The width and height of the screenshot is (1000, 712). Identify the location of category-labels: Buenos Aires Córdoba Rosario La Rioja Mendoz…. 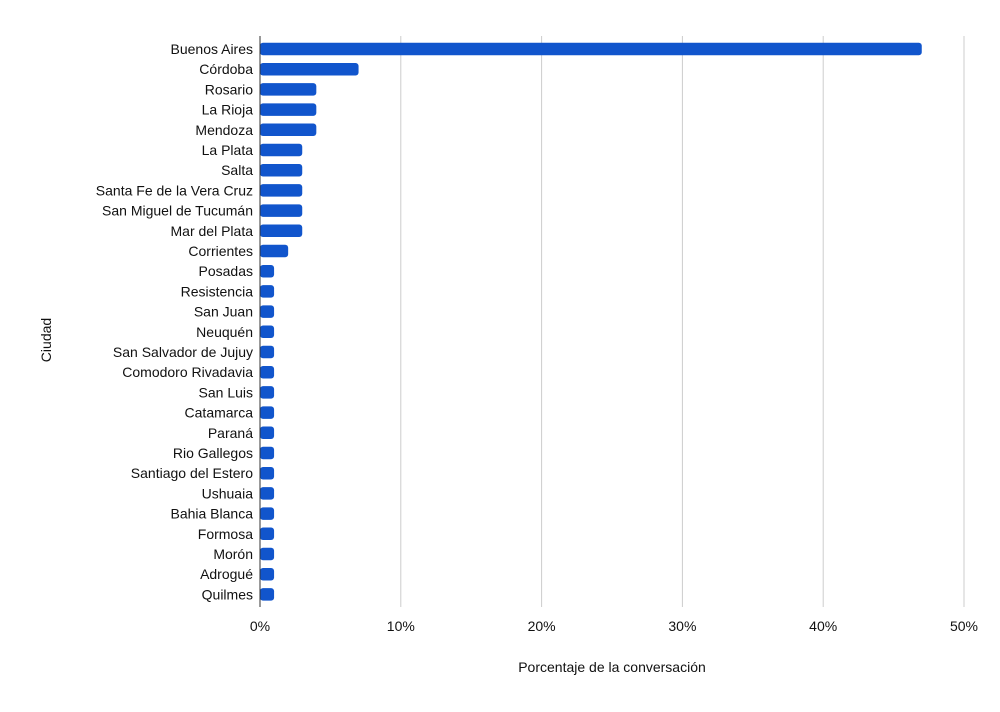
(174, 321).